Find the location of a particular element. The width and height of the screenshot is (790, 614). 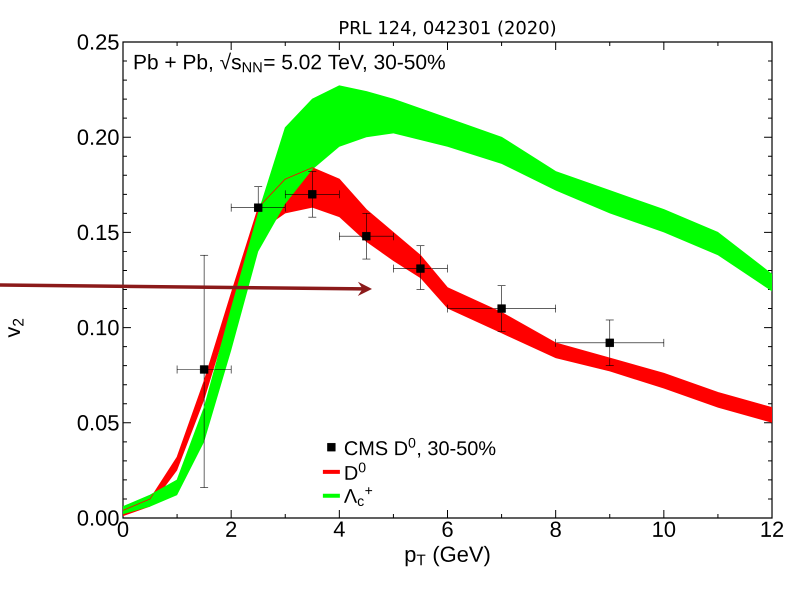

chart-title: PRL 124, 042301 (2020) is located at coordinates (448, 28).